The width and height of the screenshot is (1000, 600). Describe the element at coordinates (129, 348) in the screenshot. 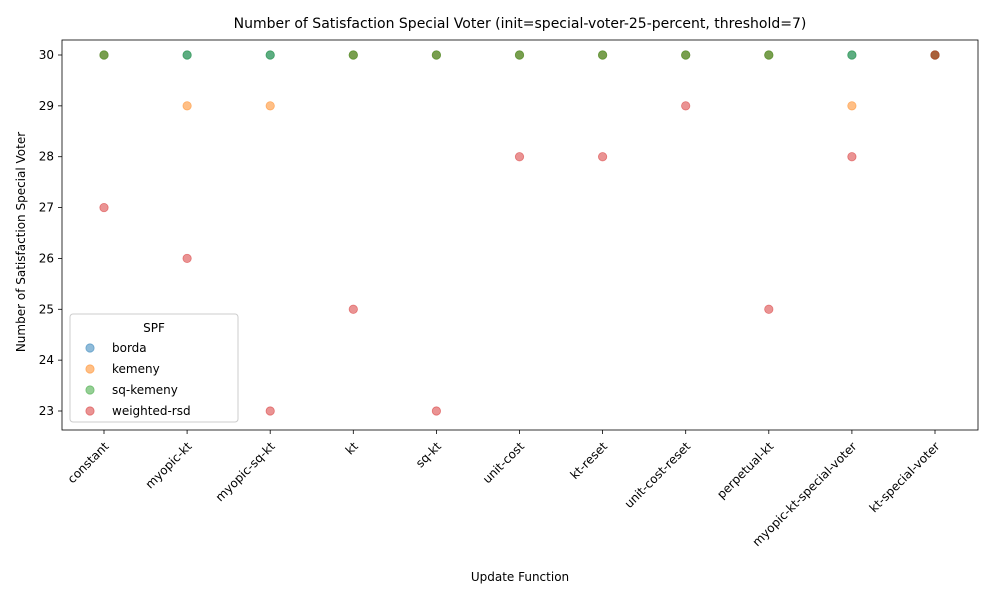

I see `legend-label: borda` at that location.